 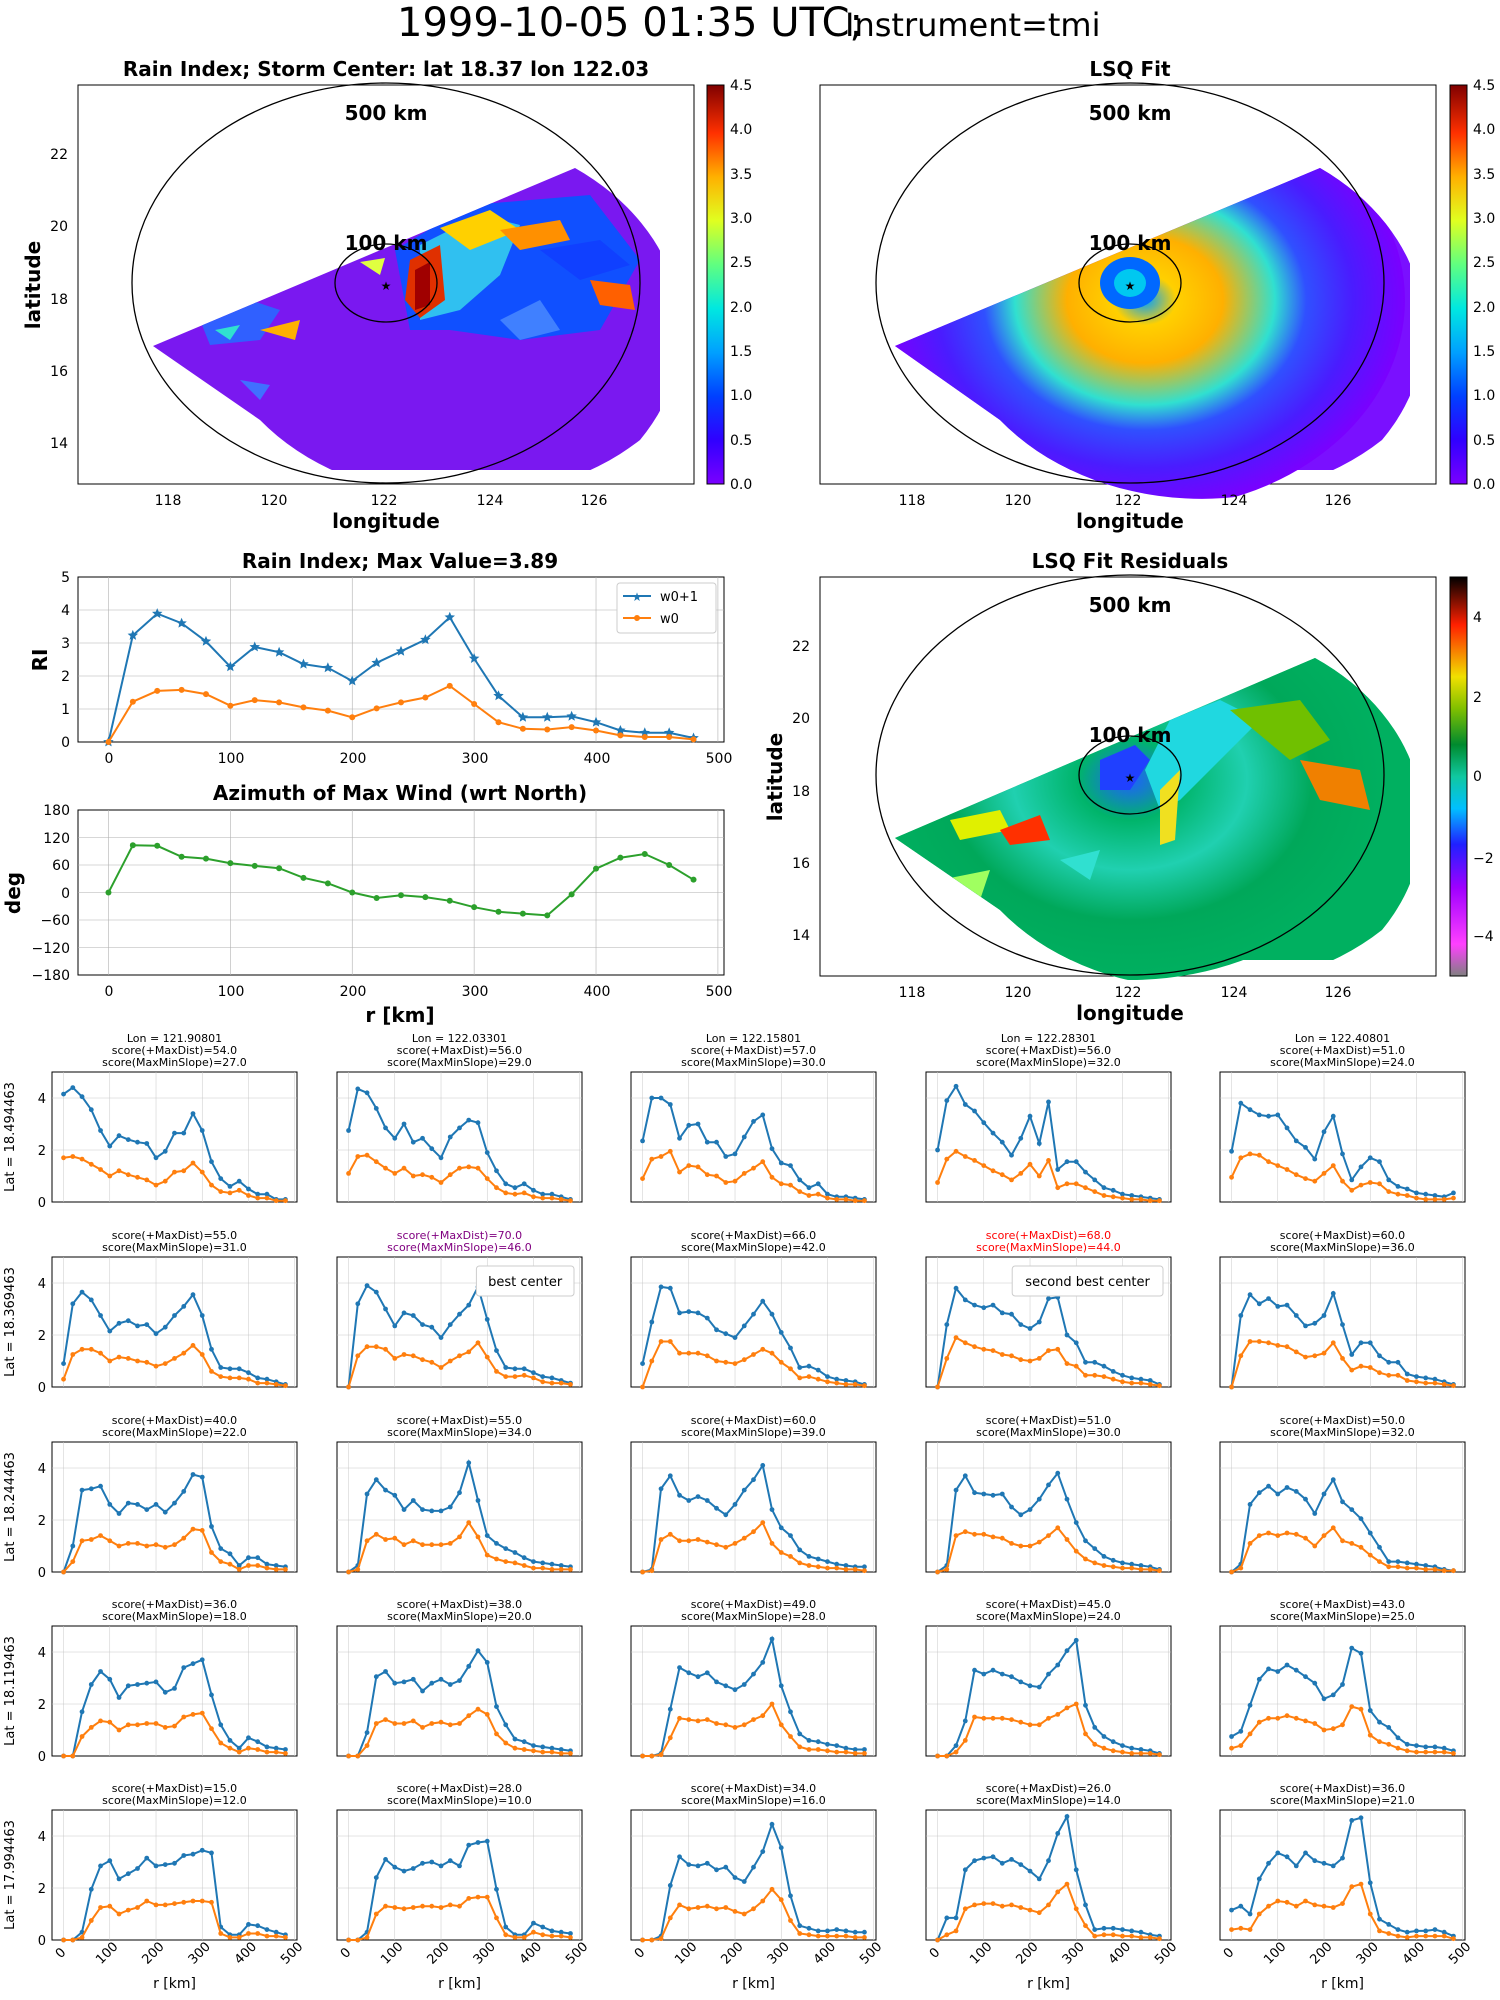 I want to click on panel-score-maxdist: score(+MaxDist)=26.0, so click(x=1048, y=1788).